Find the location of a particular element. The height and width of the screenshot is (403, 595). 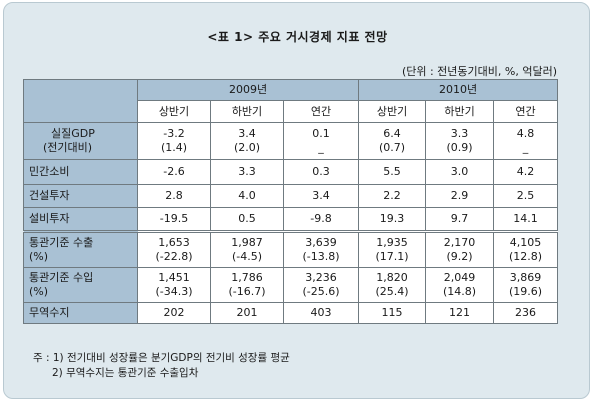

cell-subvalue: (19.6) is located at coordinates (526, 291).